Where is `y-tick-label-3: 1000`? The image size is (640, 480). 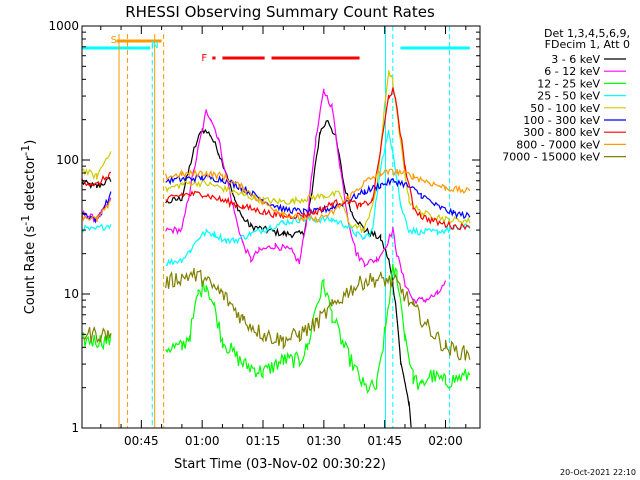
y-tick-label-3: 1000 is located at coordinates (63, 26).